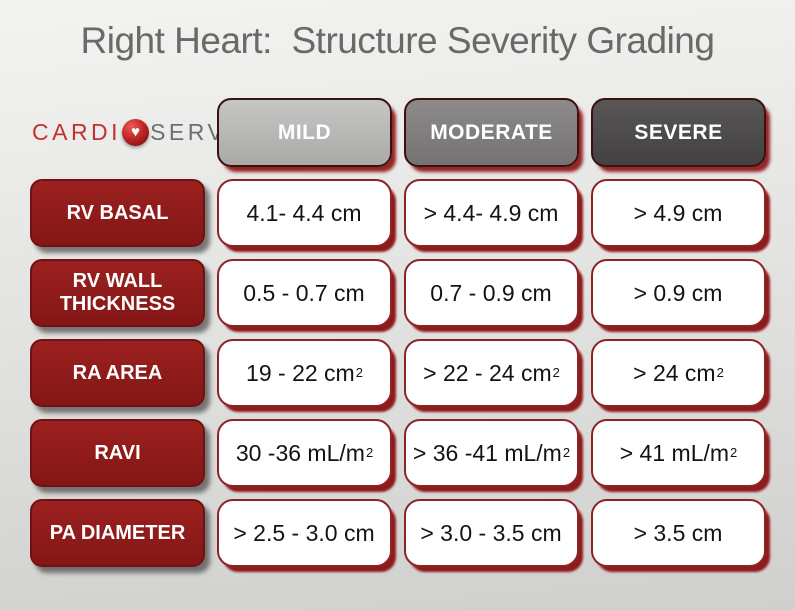  I want to click on cardioserv-logo: CARDI ♥ SERV, so click(126, 132).